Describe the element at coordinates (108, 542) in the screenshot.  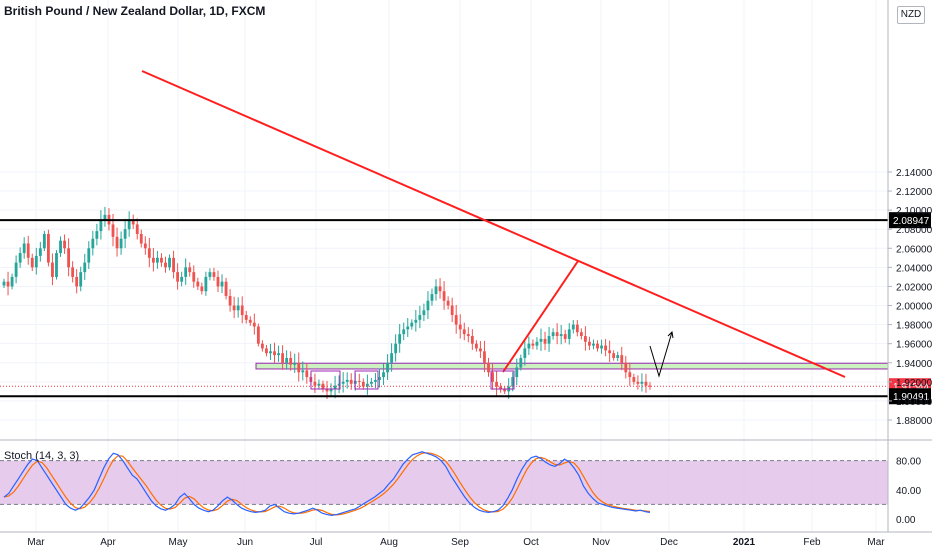
I see `x-tick-label: Apr` at that location.